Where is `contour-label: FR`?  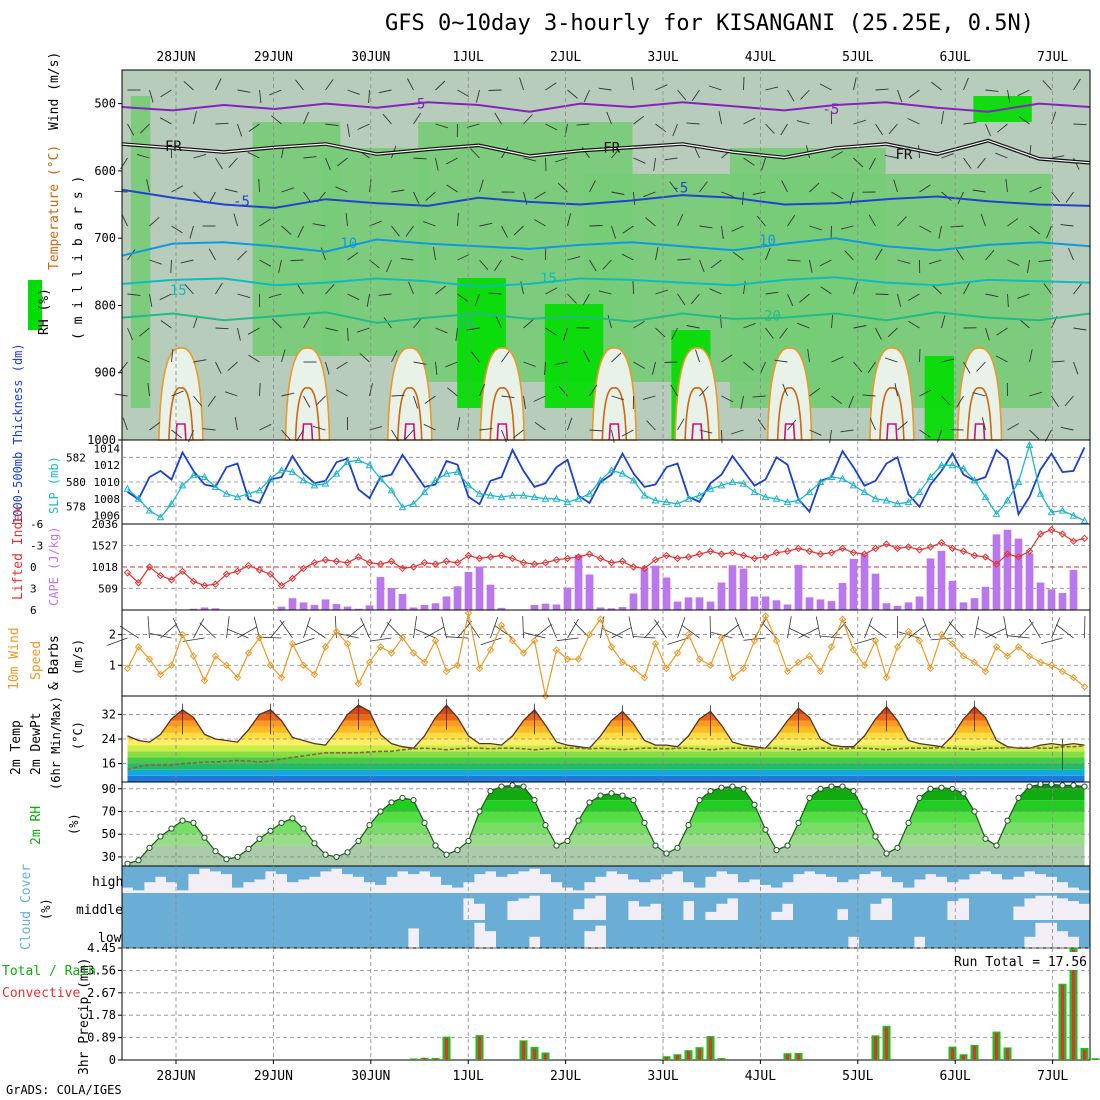 contour-label: FR is located at coordinates (173, 147).